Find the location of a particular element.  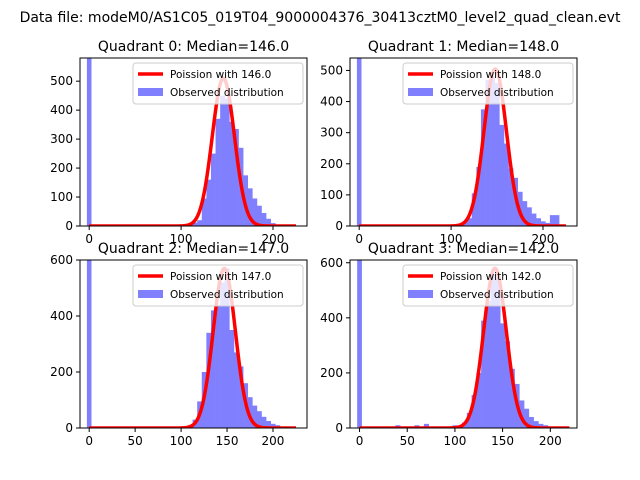

panel-title: Quadrant 3: Median=142.0 is located at coordinates (463, 249).